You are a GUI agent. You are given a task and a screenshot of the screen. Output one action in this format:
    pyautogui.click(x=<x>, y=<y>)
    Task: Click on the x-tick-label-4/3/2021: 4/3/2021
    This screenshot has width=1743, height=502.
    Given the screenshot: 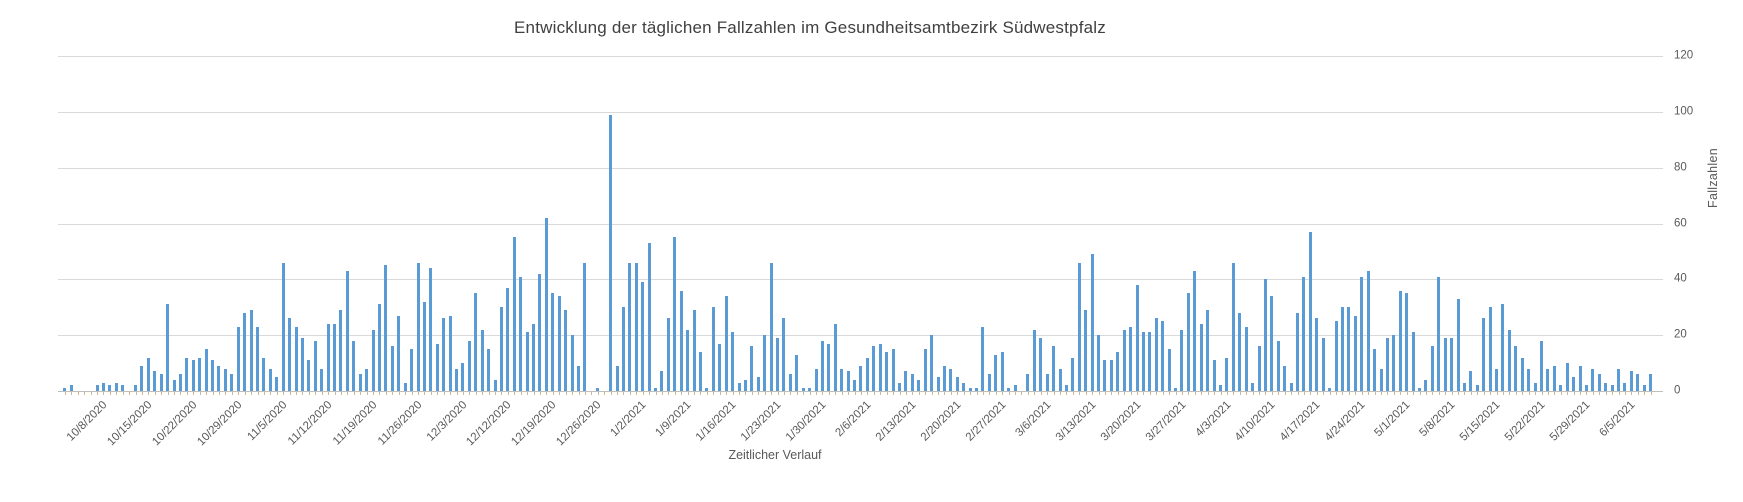 What is the action you would take?
    pyautogui.click(x=1212, y=419)
    